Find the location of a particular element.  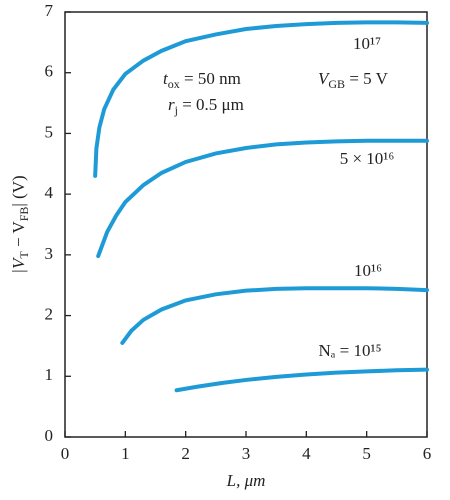

x-tick-label: 3 is located at coordinates (246, 453).